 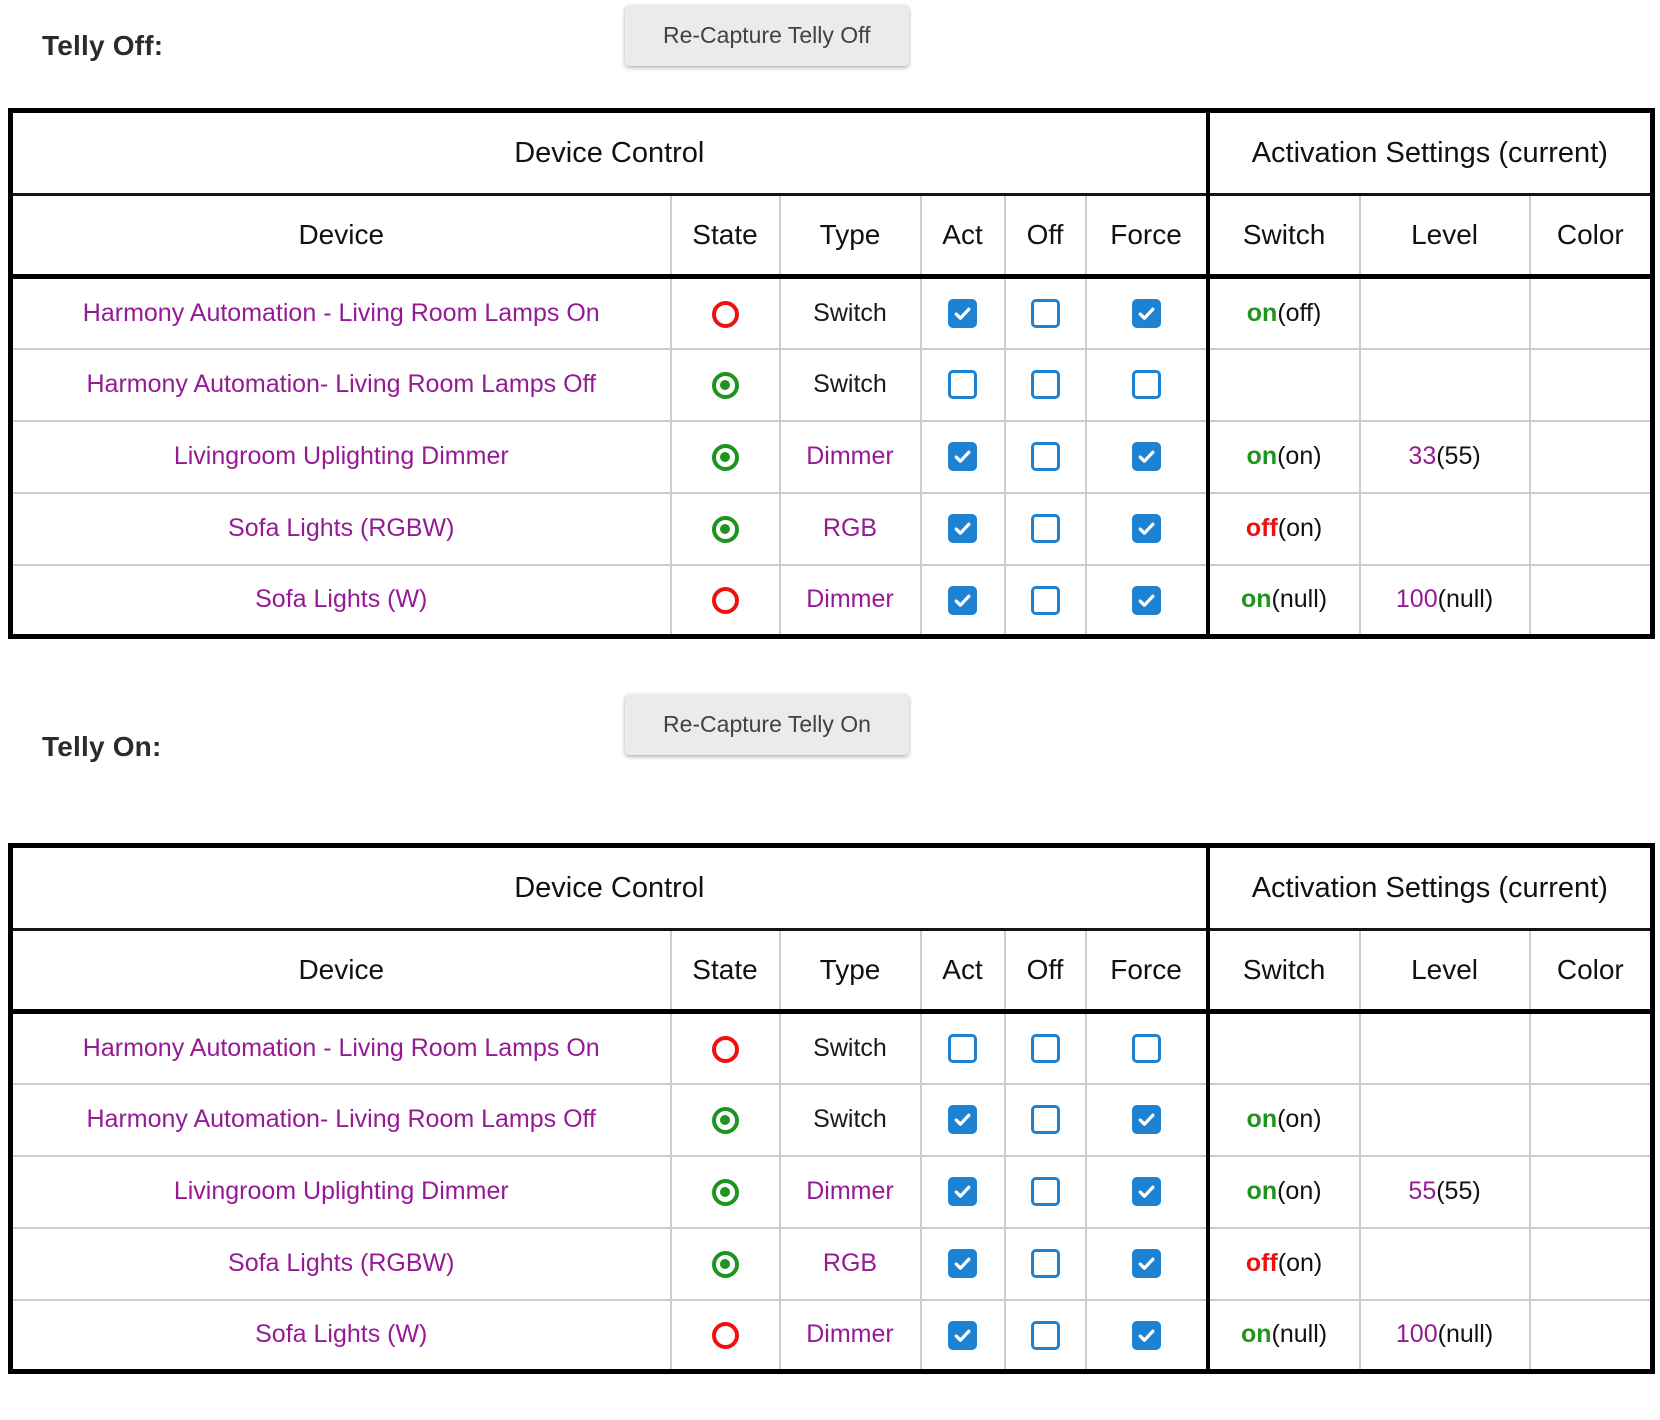 I want to click on force-column-header: Force, so click(x=1147, y=971).